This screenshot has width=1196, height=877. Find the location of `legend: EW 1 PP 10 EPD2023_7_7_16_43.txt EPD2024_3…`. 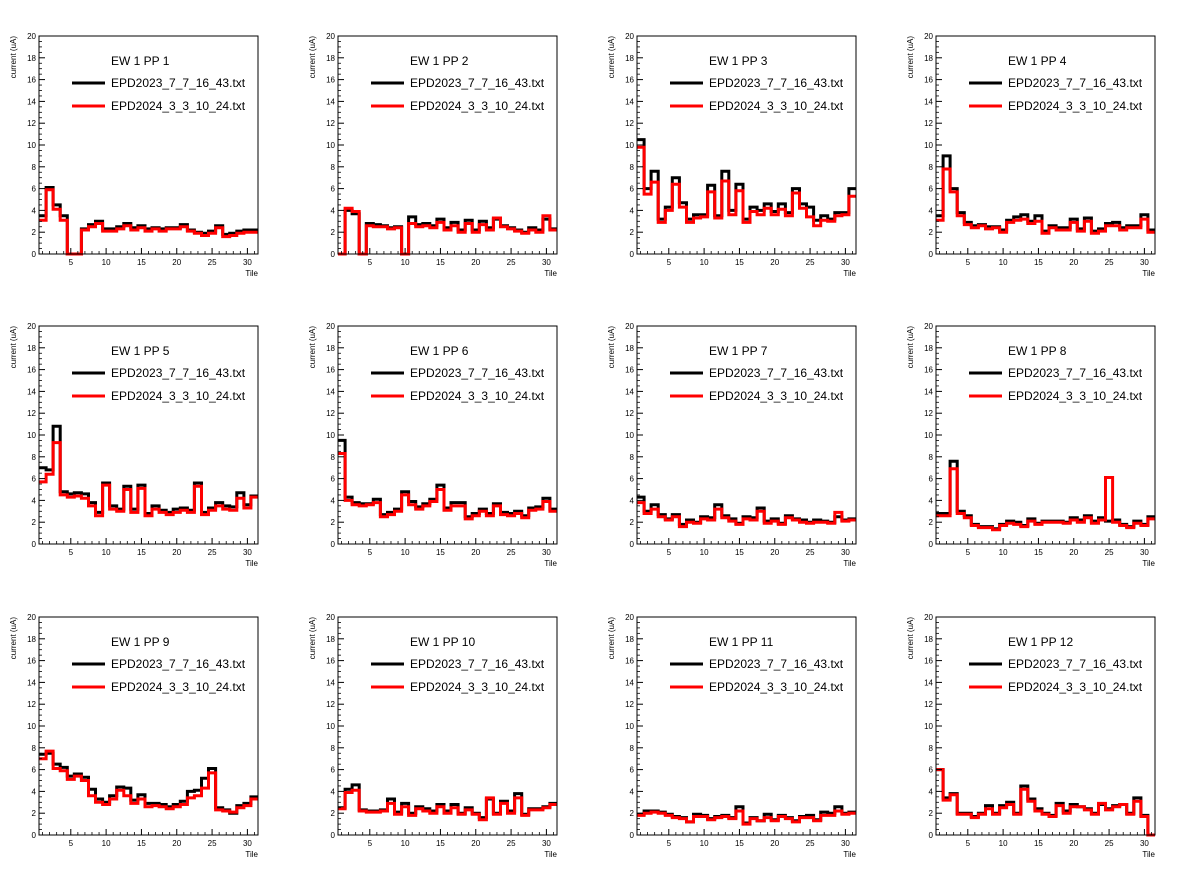

legend: EW 1 PP 10 EPD2023_7_7_16_43.txt EPD2024_3… is located at coordinates (458, 664).